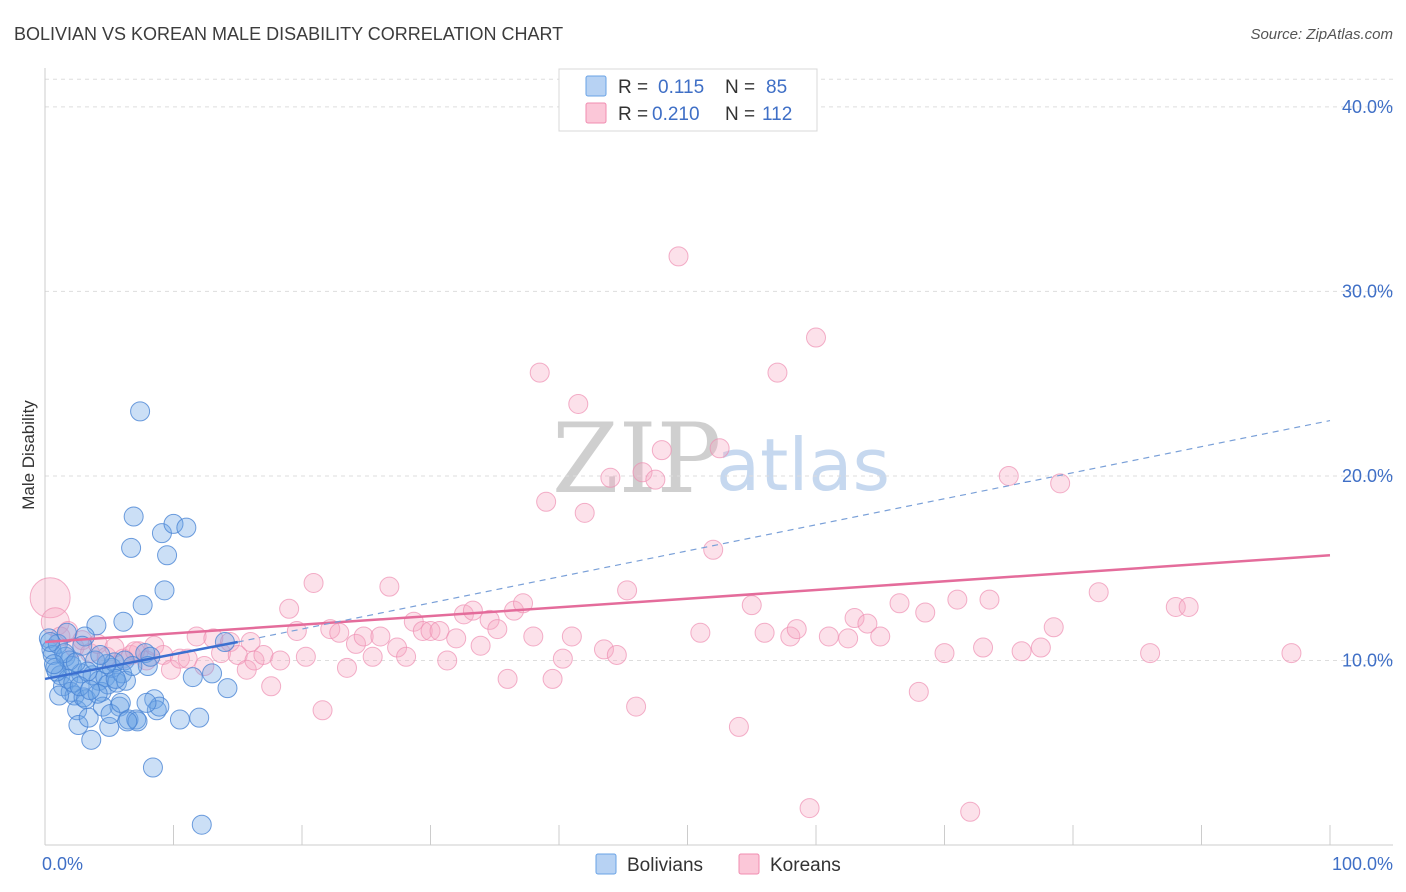 This screenshot has width=1406, height=892. What do you see at coordinates (687, 599) in the screenshot?
I see `trend-line-koreans` at bounding box center [687, 599].